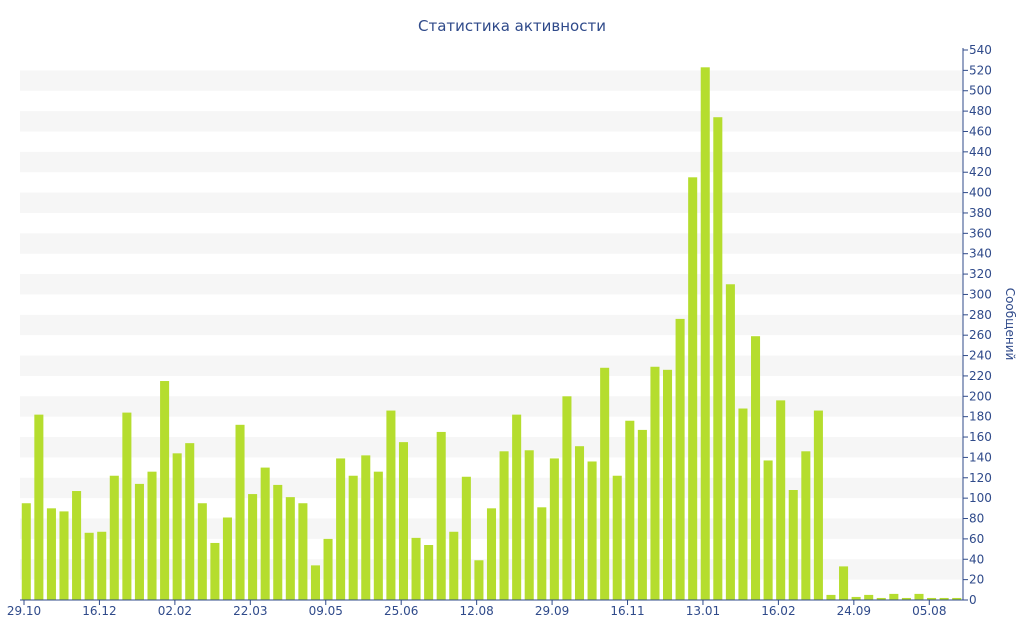 The width and height of the screenshot is (1024, 640). I want to click on y-axis-label: Сообщений, so click(1010, 324).